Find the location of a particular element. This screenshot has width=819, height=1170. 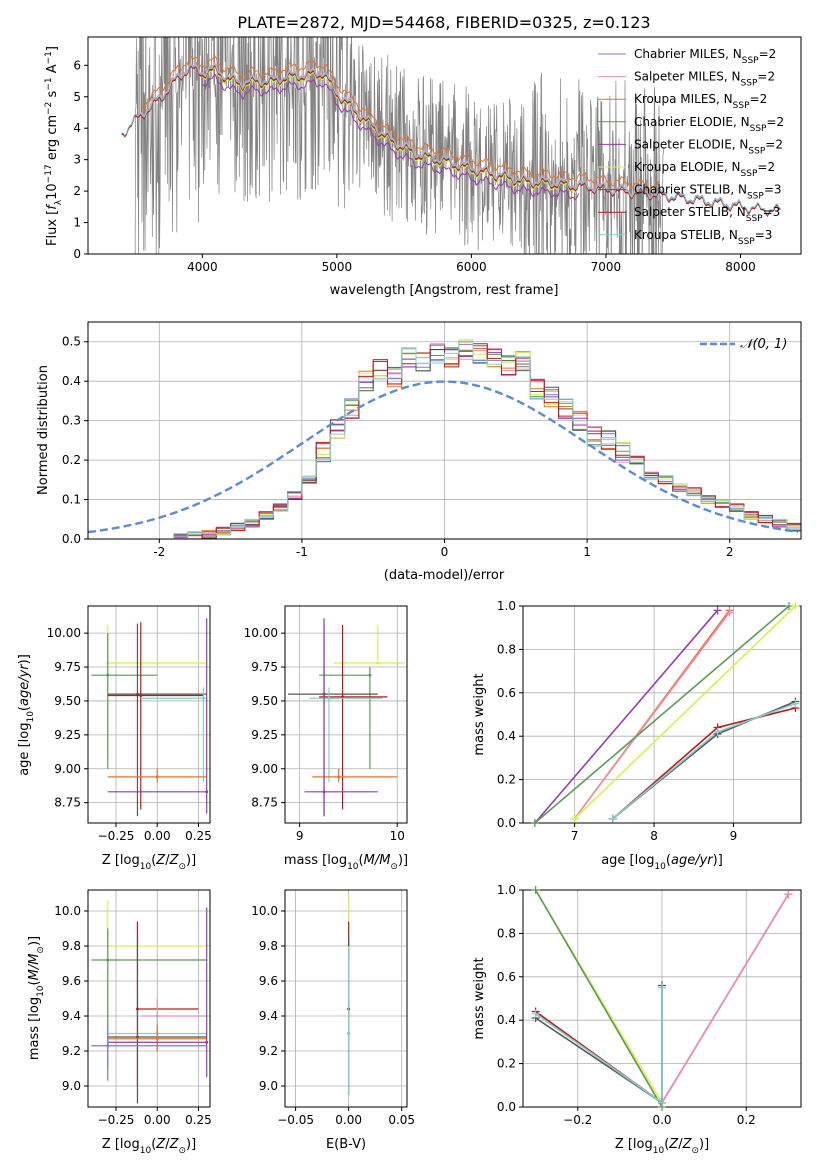

legend-label: Chabrier STELIB, NSSP=3 is located at coordinates (708, 192).